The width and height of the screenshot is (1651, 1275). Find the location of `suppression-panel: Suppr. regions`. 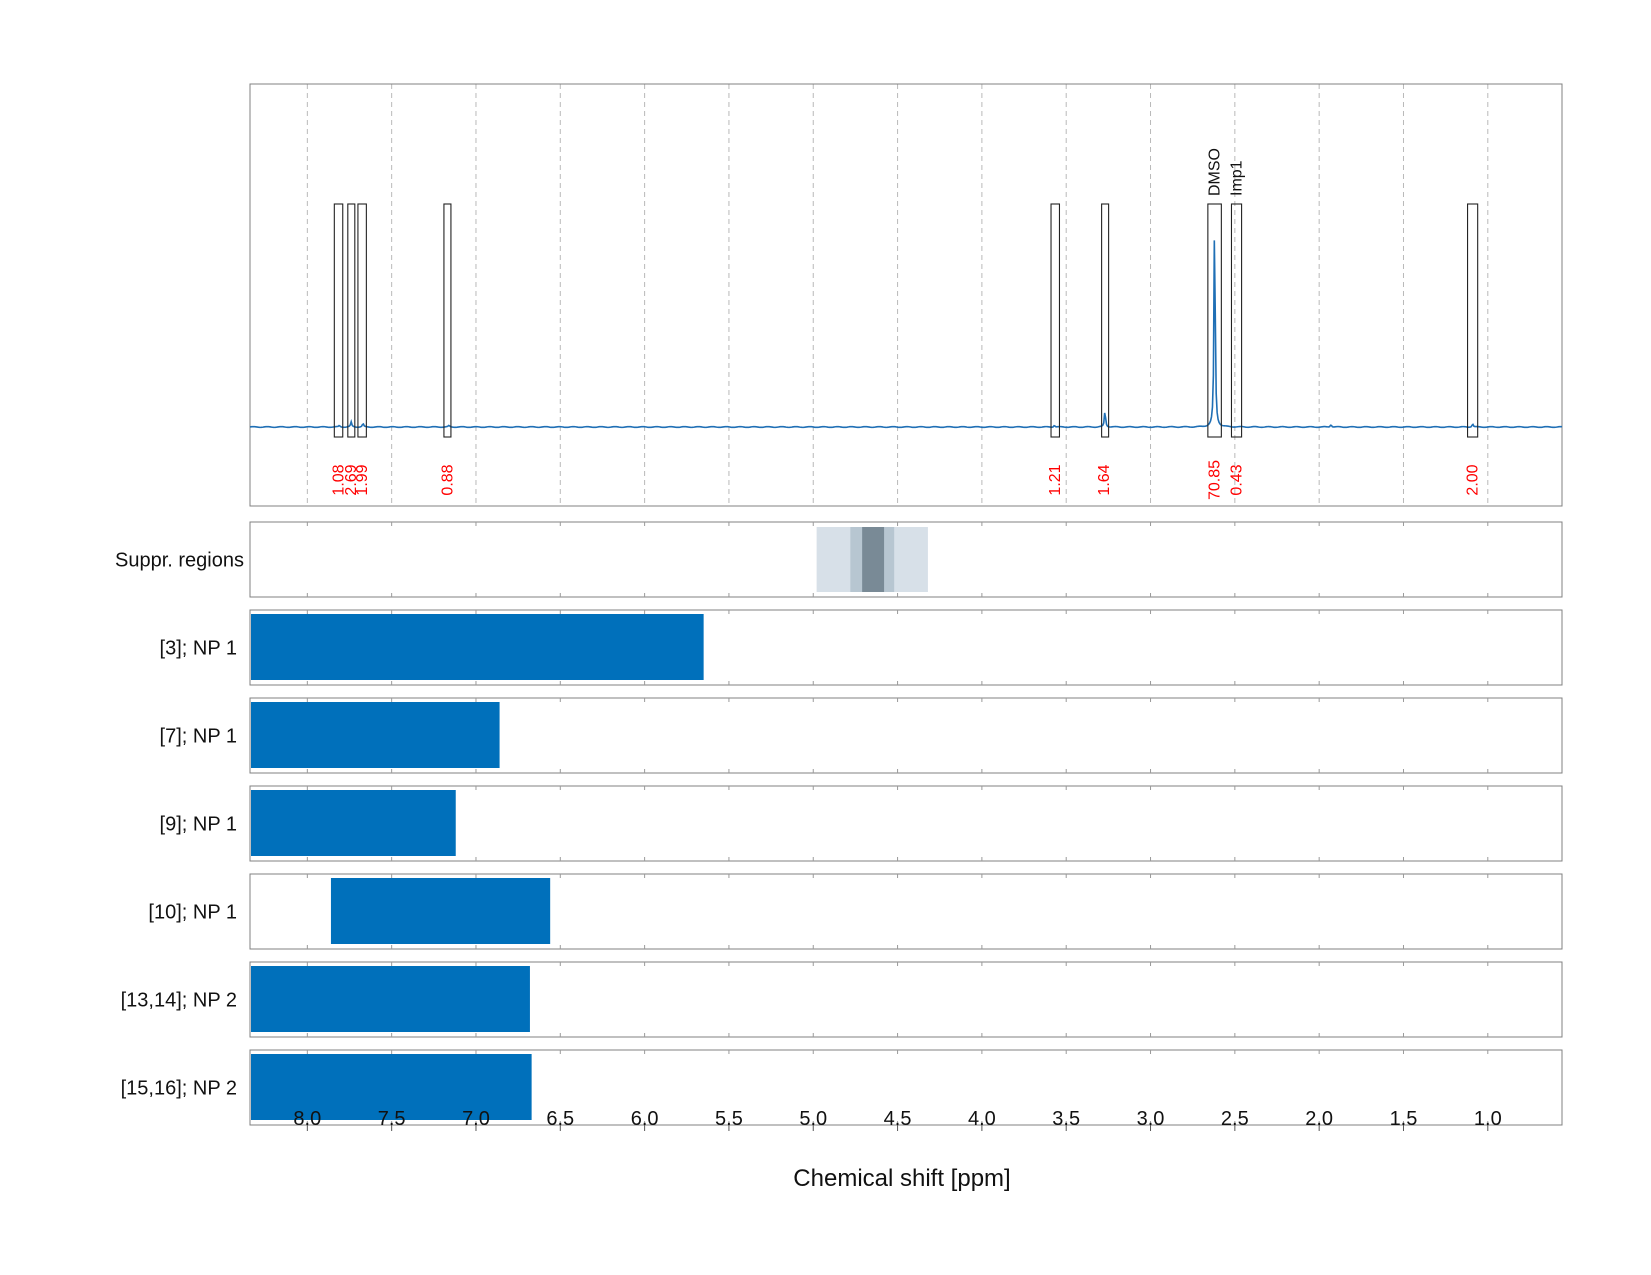

suppression-panel: Suppr. regions is located at coordinates (839, 559).